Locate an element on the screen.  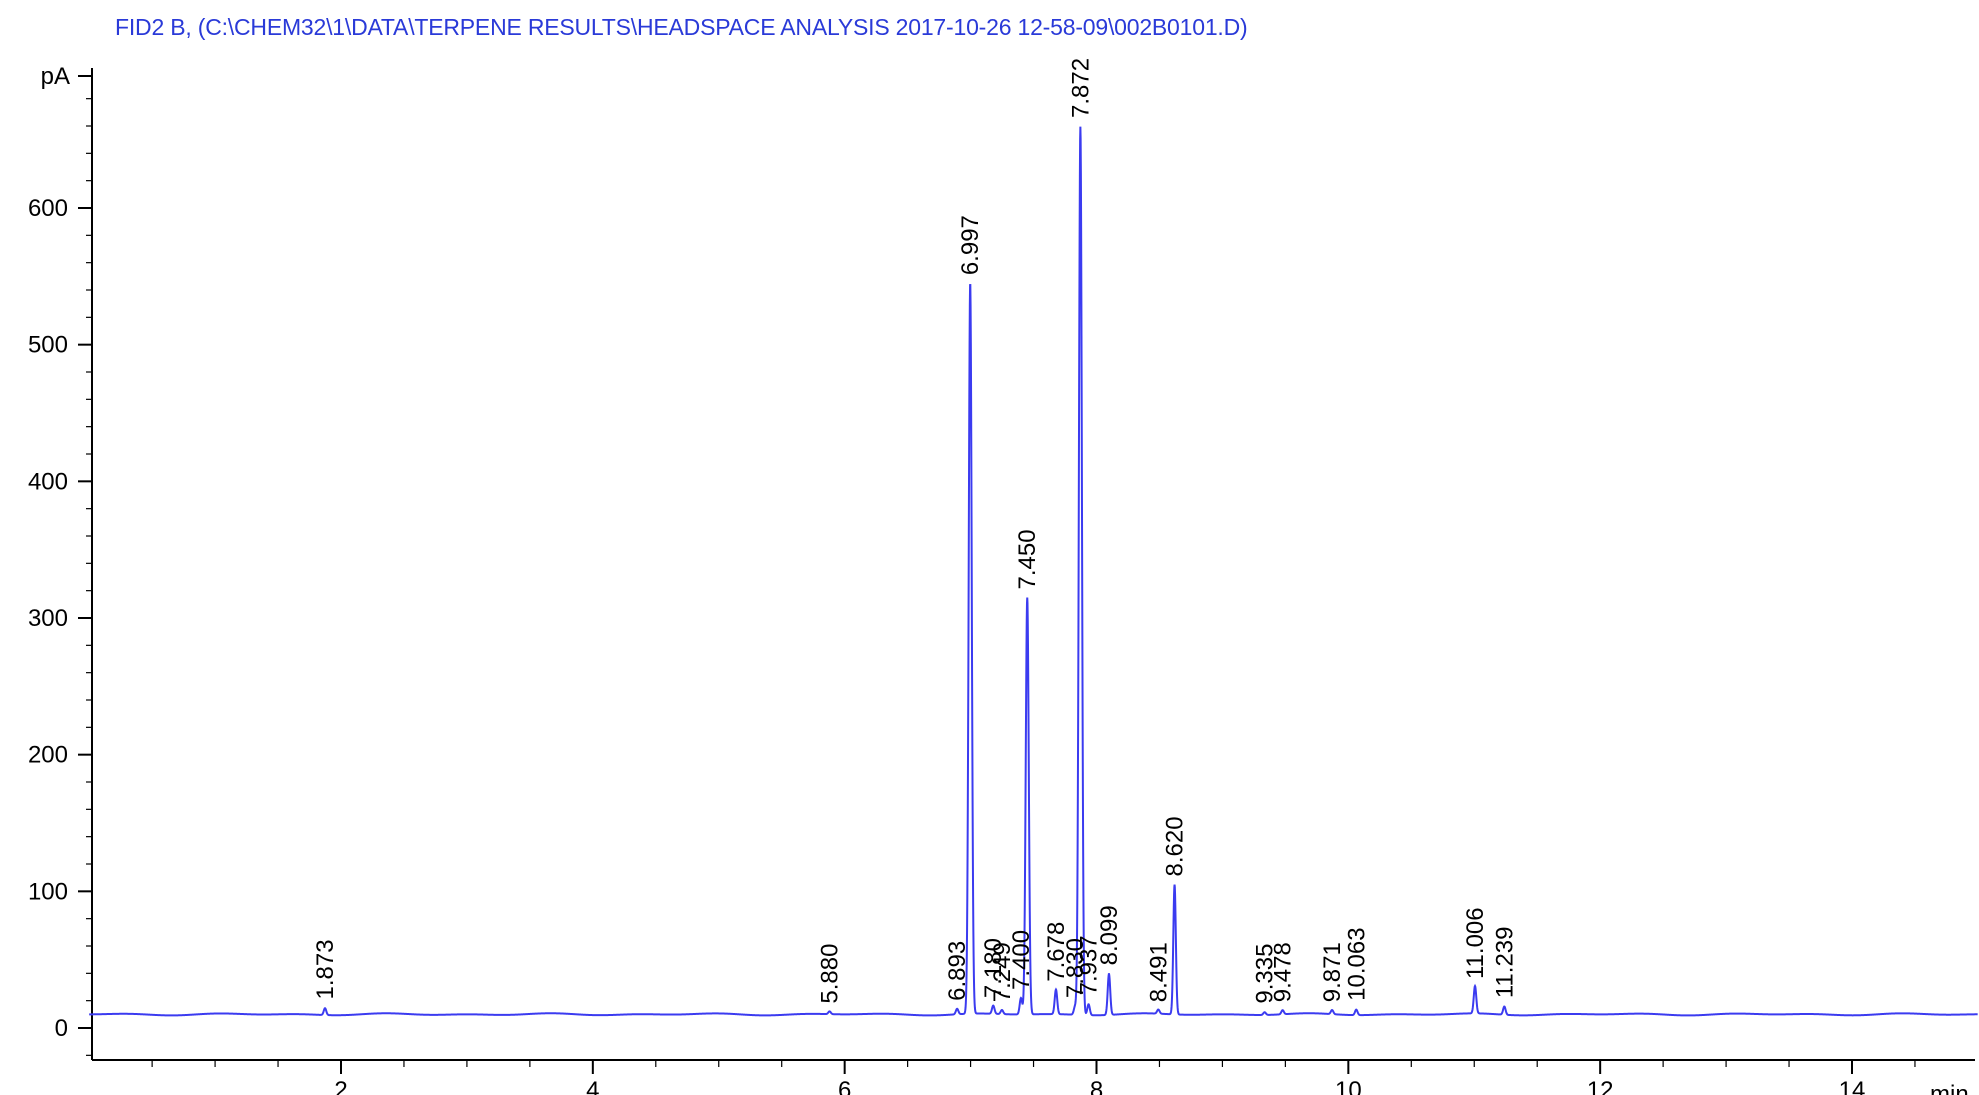
y-tick-label: 0 is located at coordinates (61, 1028).